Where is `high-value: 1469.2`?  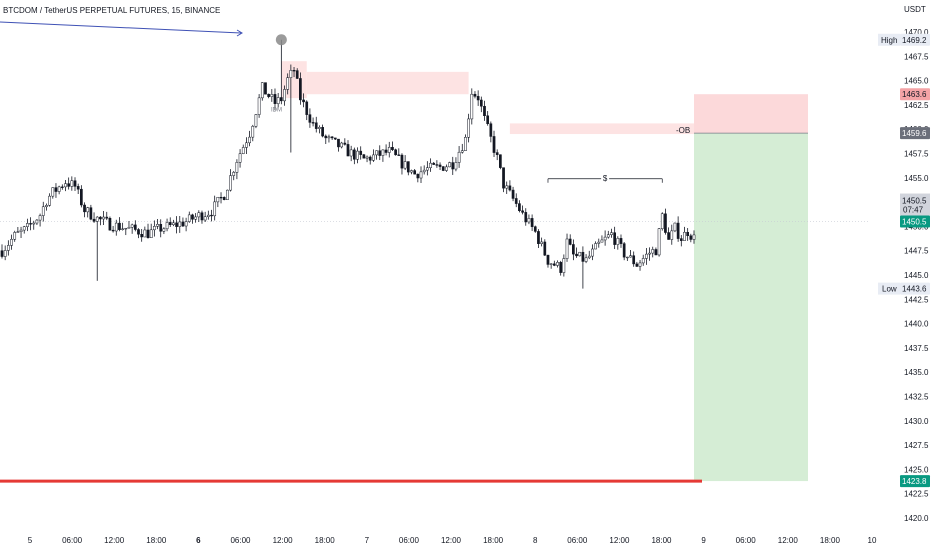
high-value: 1469.2 is located at coordinates (914, 40).